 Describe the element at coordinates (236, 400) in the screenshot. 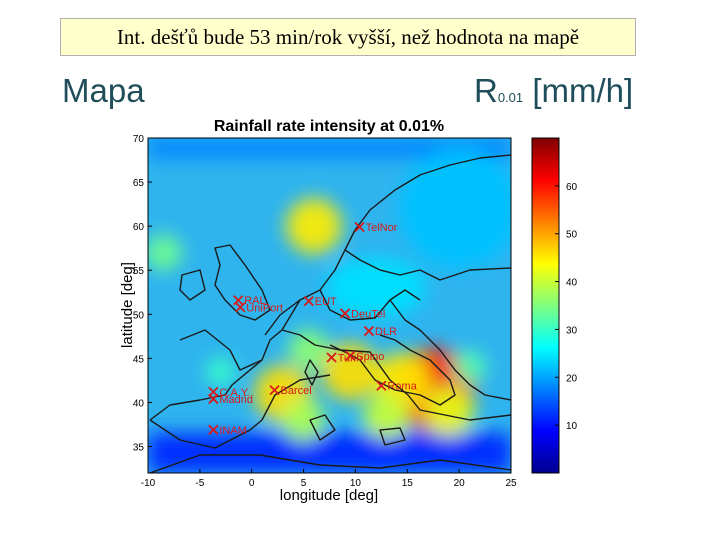

I see `station-label: Madrid` at that location.